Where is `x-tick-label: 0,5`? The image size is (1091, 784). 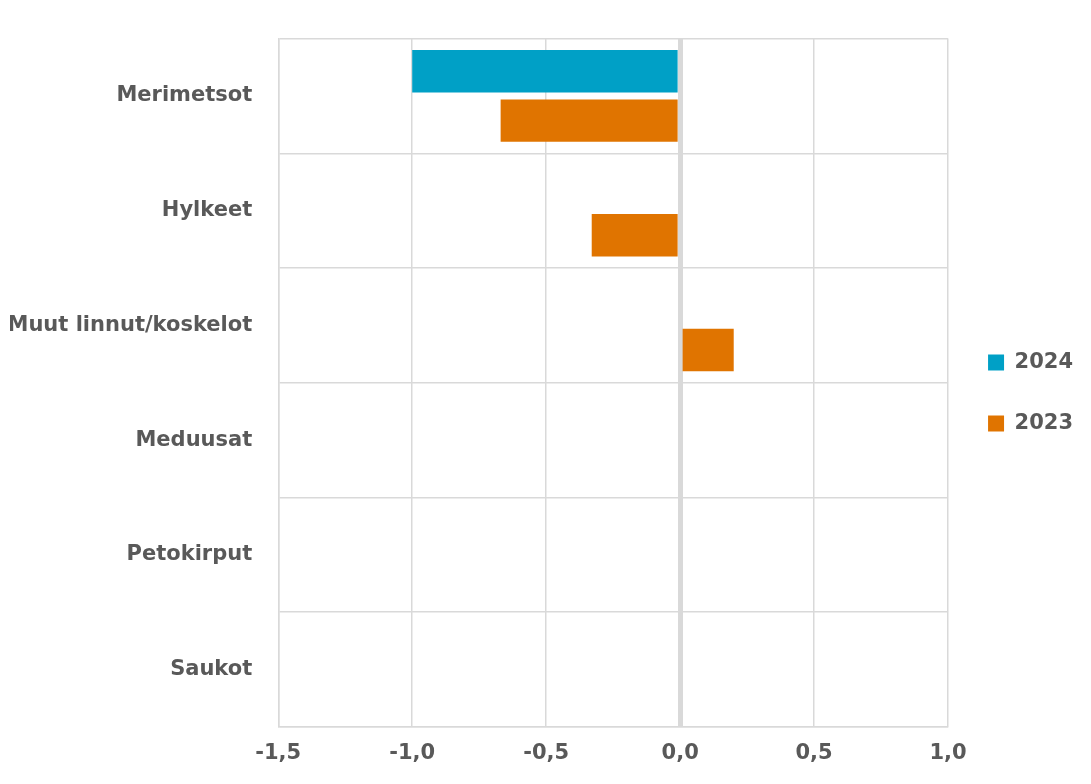
x-tick-label: 0,5 is located at coordinates (814, 751).